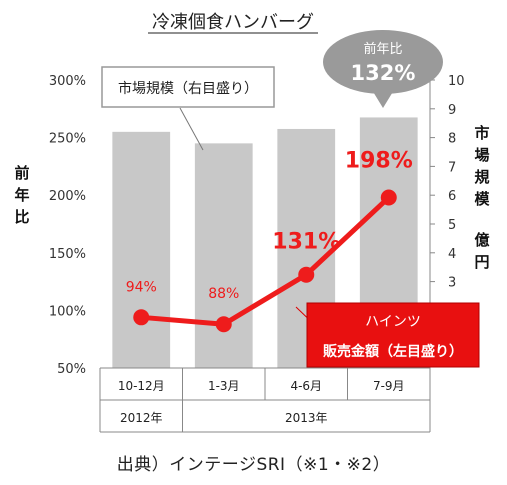  Describe the element at coordinates (393, 322) in the screenshot. I see `heinz-callout-line1: ハインツ` at that location.